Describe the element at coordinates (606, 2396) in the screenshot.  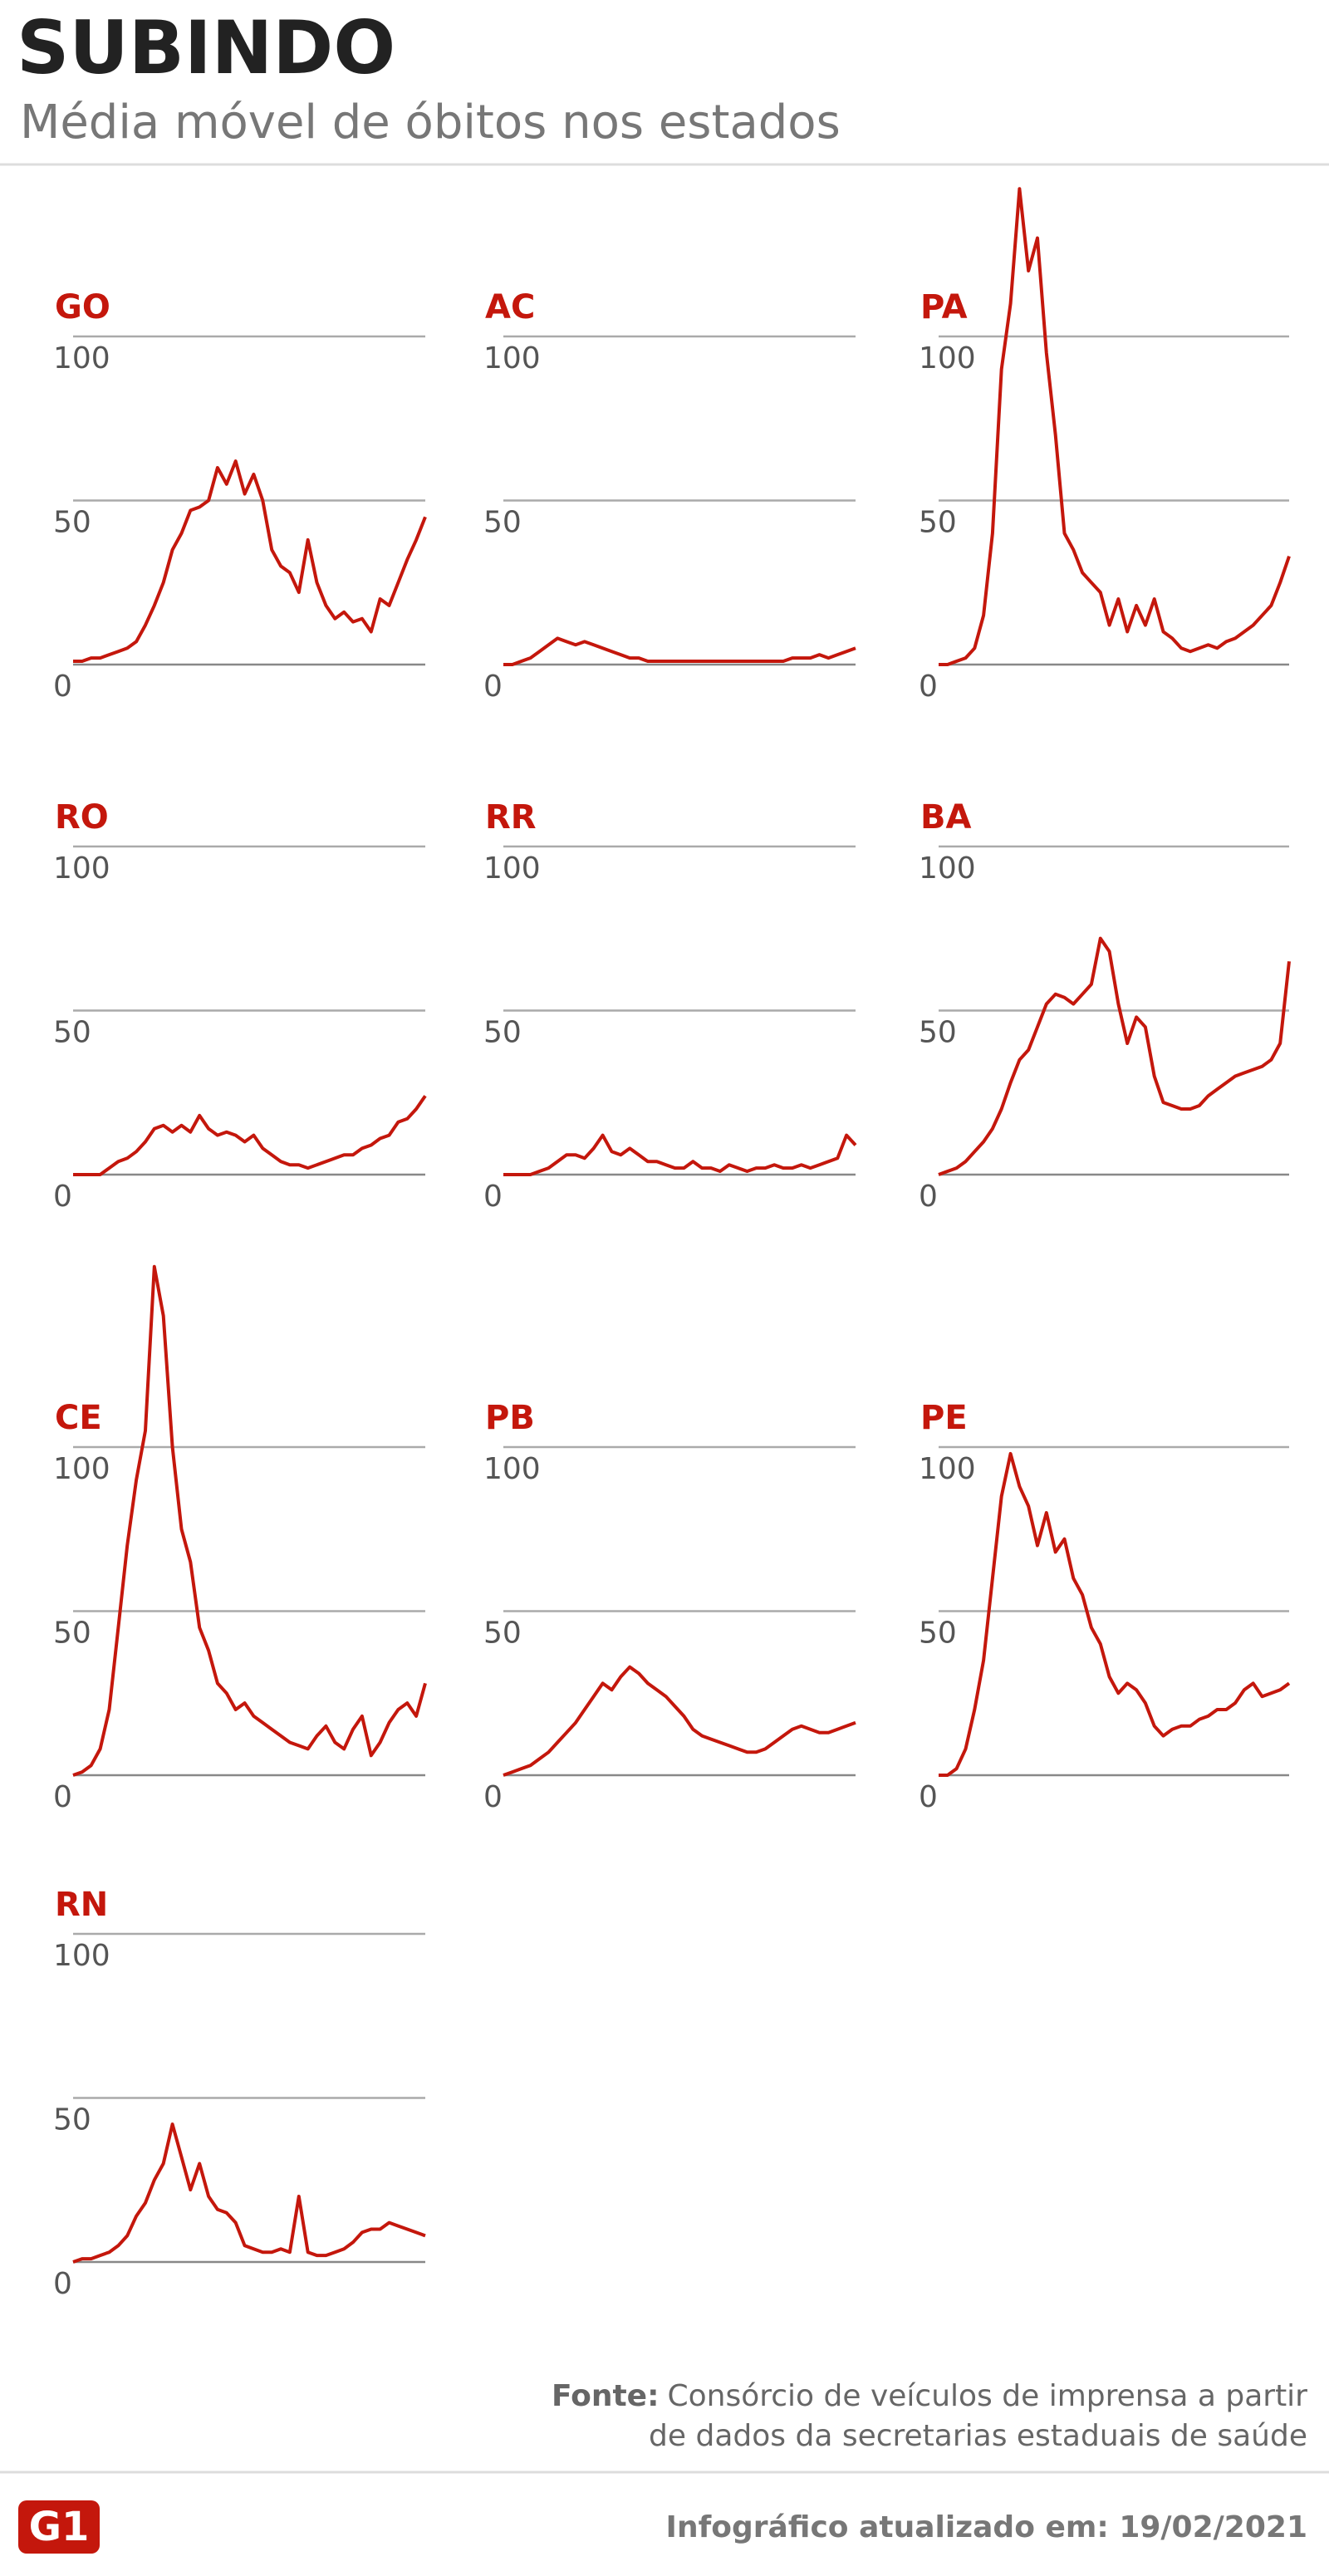
I see `source-label: Fonte:` at that location.